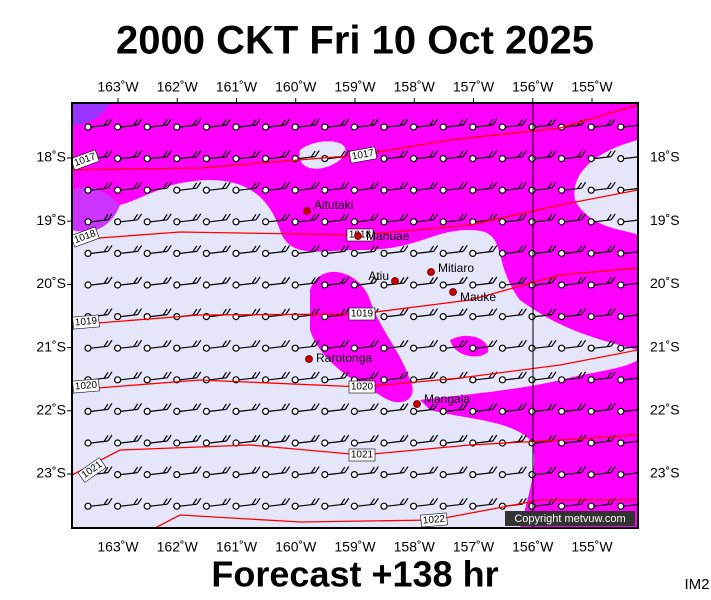 The image size is (711, 600). What do you see at coordinates (86, 322) in the screenshot?
I see `isobar-label: 1019` at bounding box center [86, 322].